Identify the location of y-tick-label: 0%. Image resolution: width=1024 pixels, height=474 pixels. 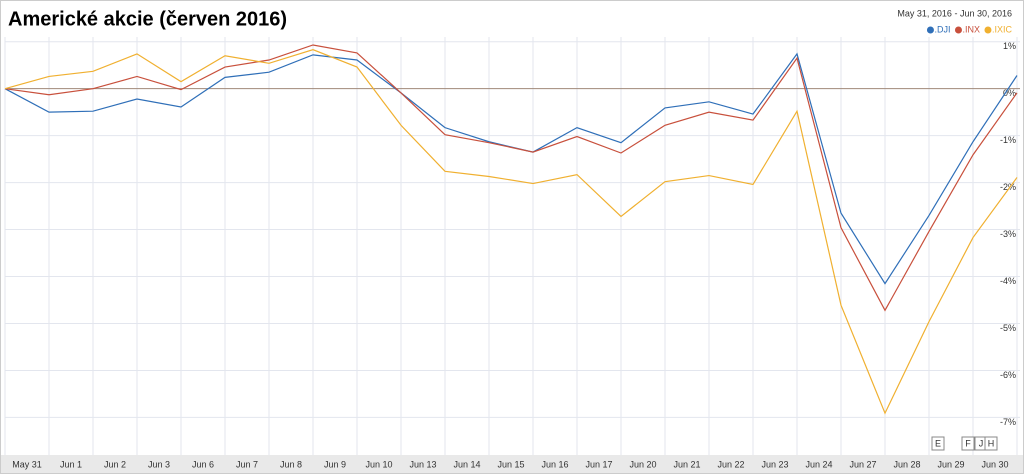
(1009, 93).